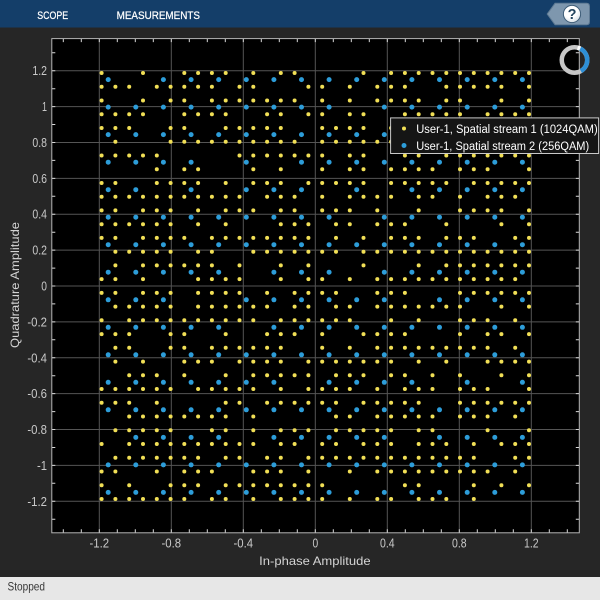 The image size is (600, 600). Describe the element at coordinates (39, 179) in the screenshot. I see `svg-text: 0.6` at that location.